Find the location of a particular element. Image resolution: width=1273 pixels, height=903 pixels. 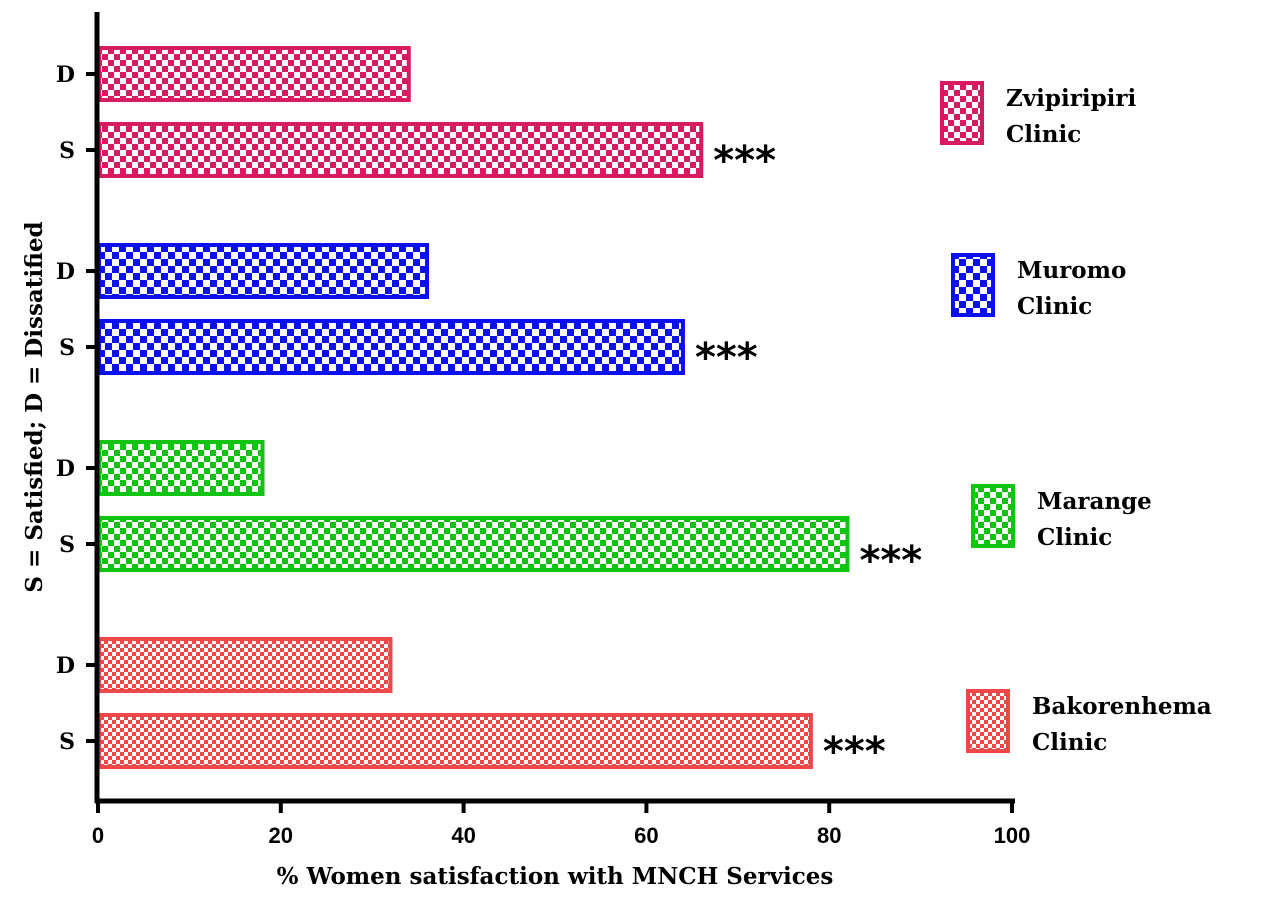

x-tick-label-0: 0 is located at coordinates (98, 835).